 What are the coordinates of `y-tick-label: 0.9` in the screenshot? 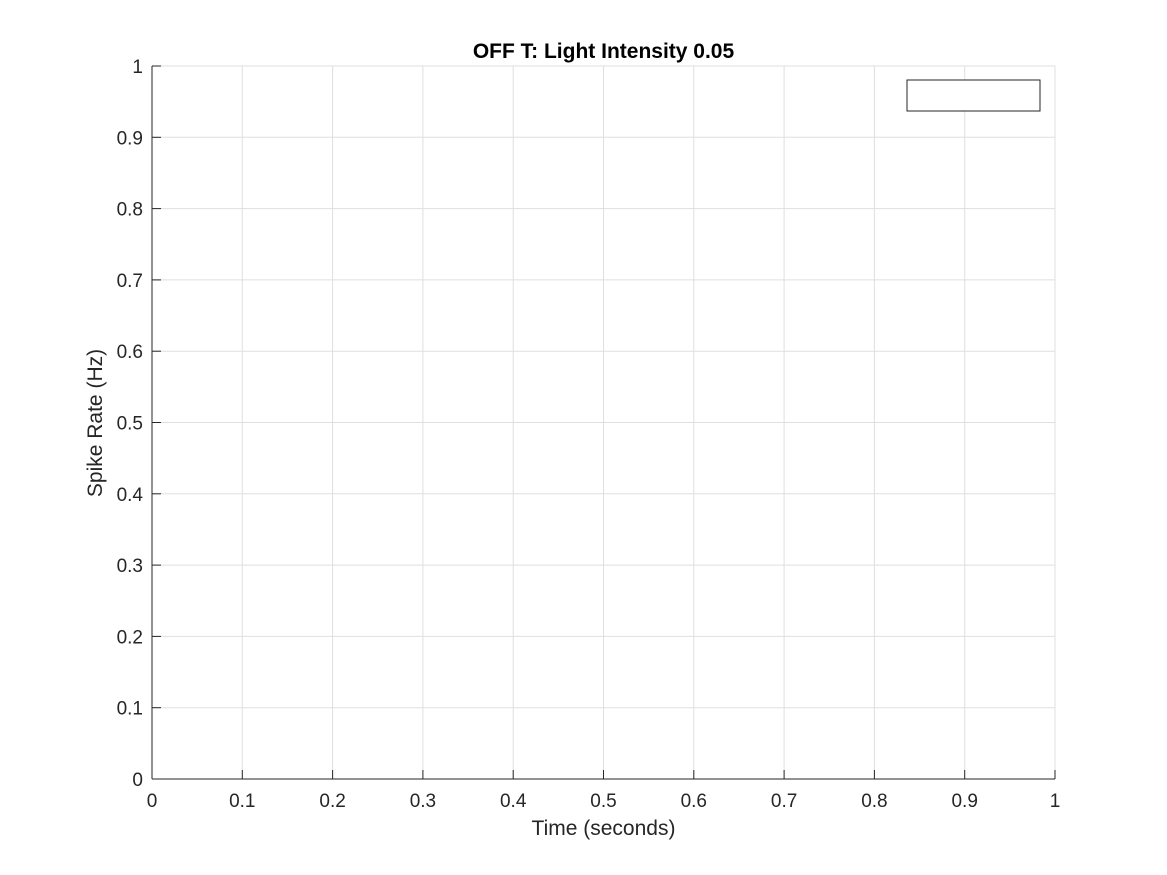 It's located at (130, 138).